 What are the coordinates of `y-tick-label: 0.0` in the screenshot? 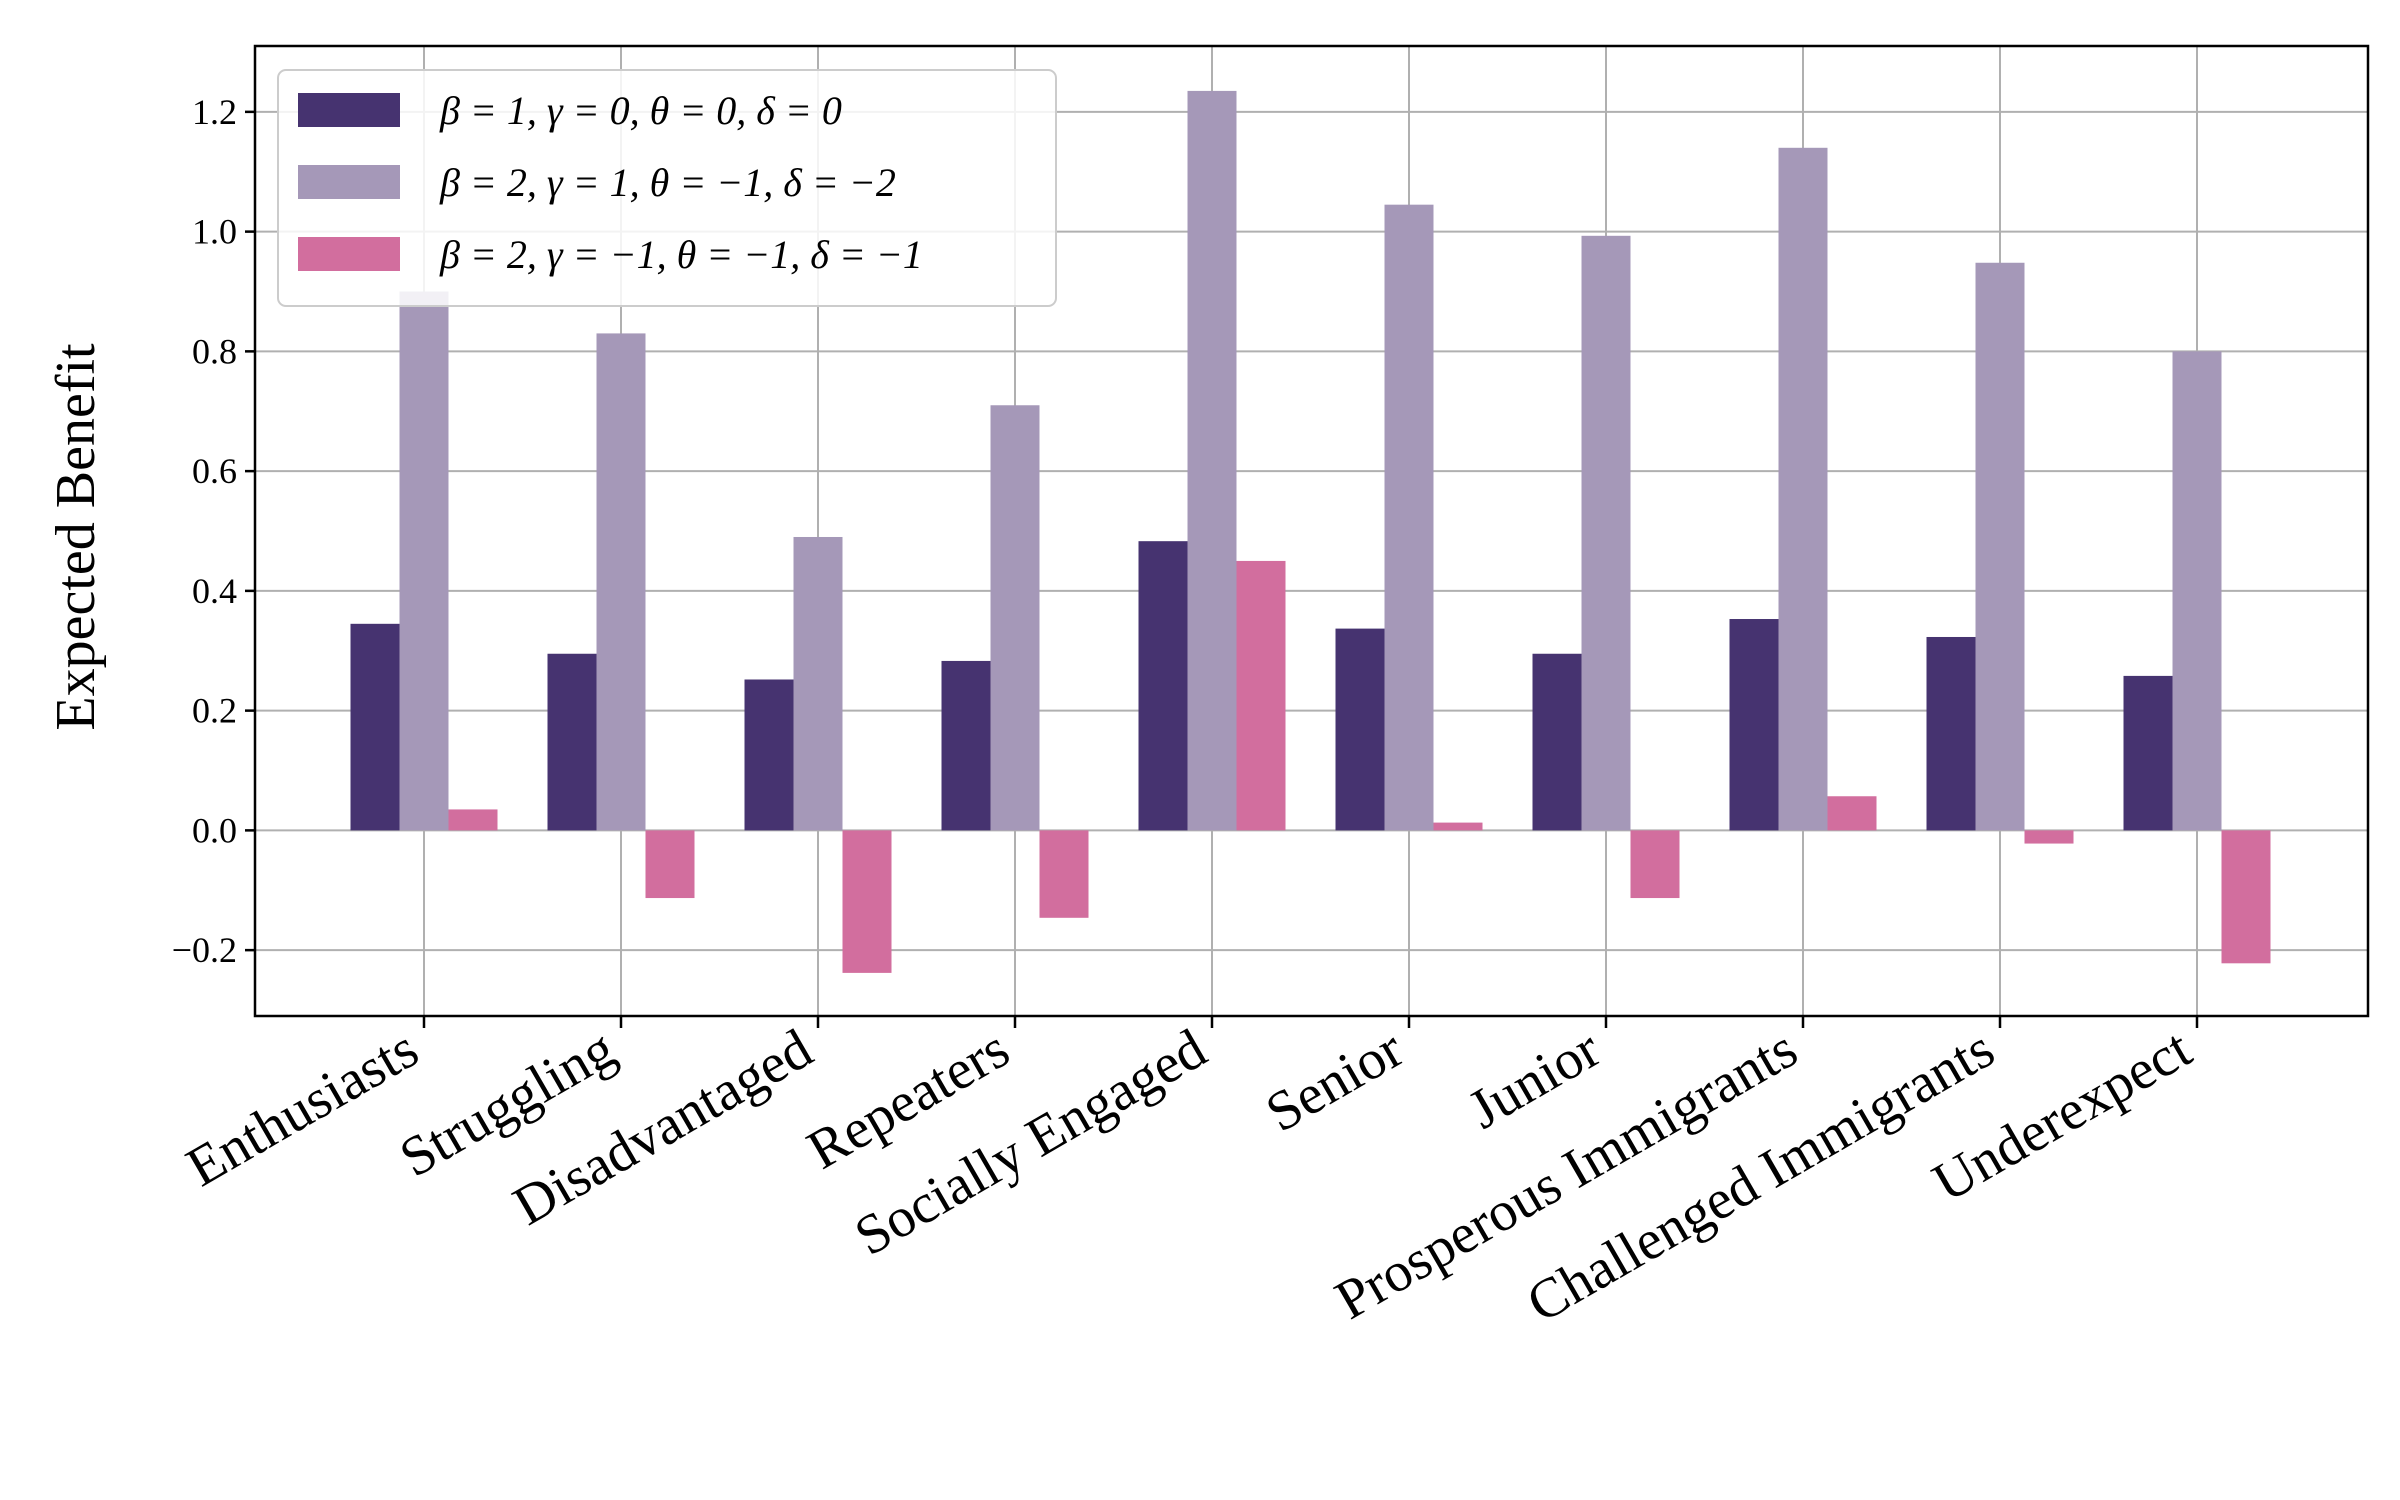 It's located at (214, 830).